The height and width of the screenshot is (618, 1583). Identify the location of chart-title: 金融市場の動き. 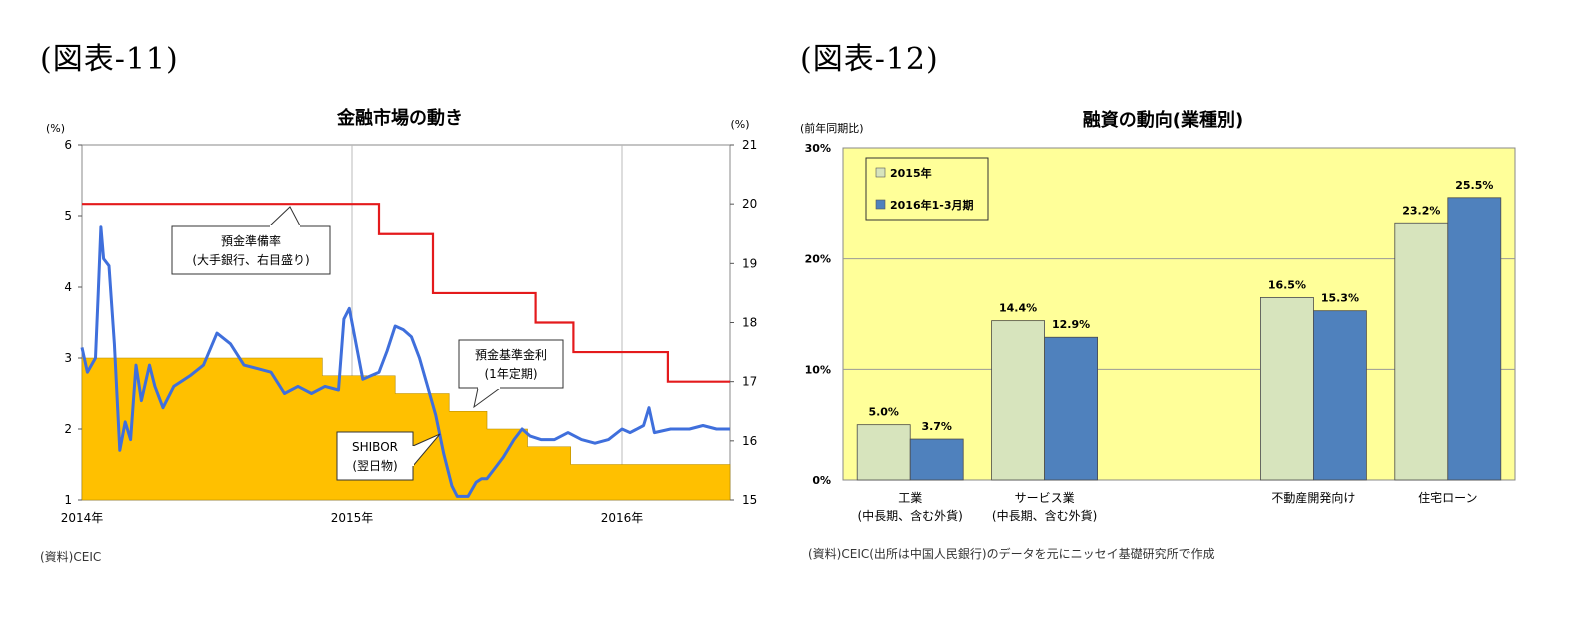
(399, 118).